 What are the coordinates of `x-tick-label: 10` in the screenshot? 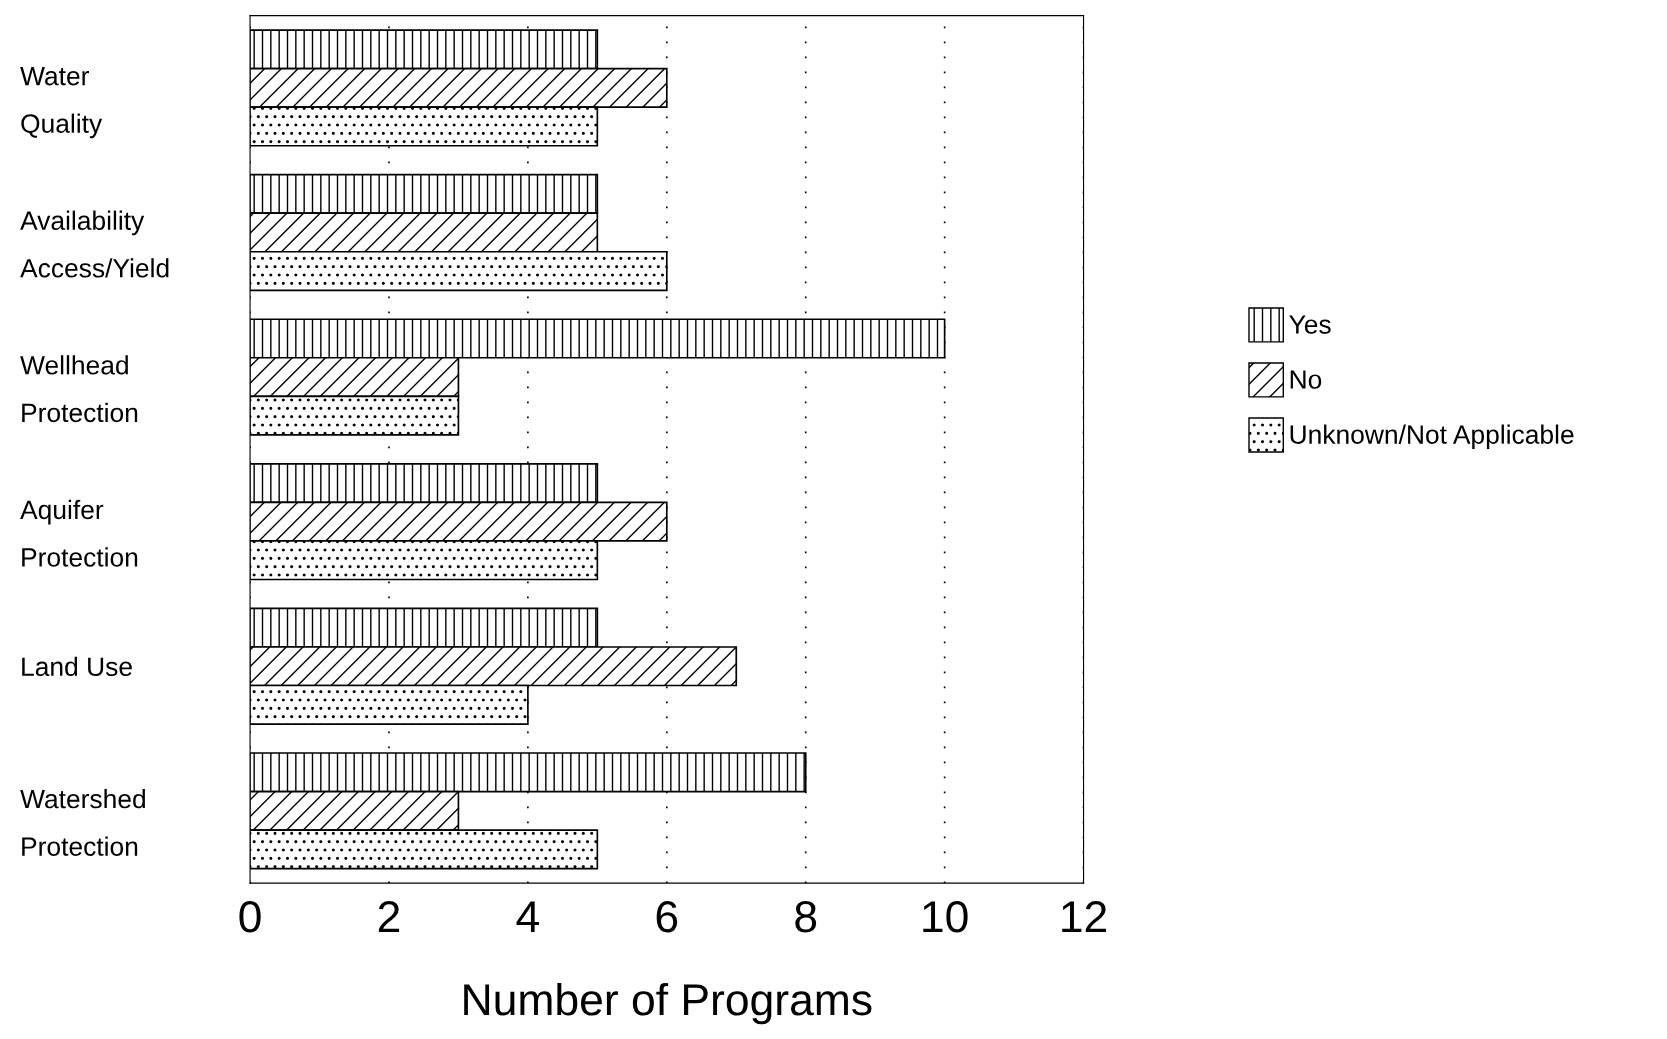 It's located at (945, 916).